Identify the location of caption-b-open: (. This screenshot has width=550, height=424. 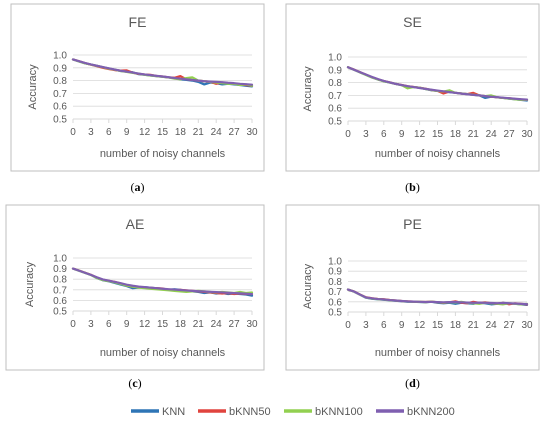
(407, 187).